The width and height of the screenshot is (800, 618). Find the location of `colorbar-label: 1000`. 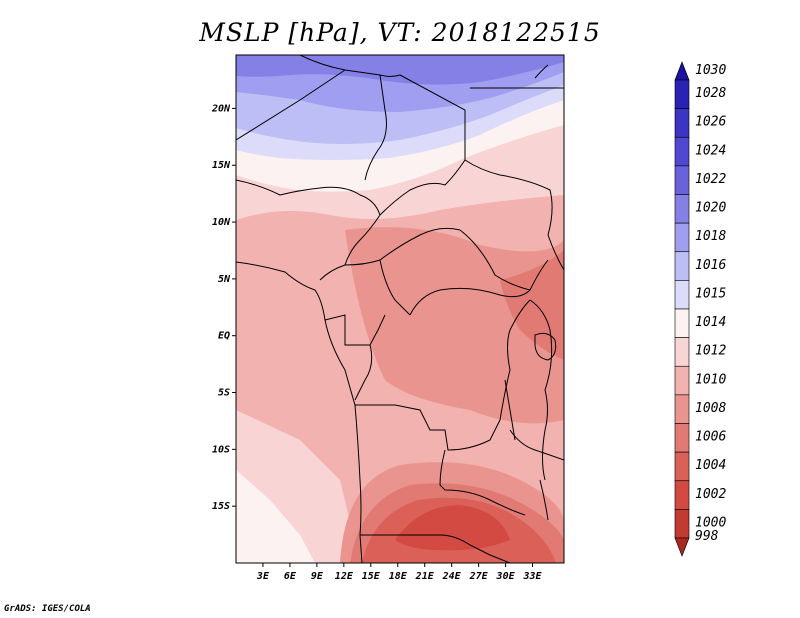

colorbar-label: 1000 is located at coordinates (710, 522).